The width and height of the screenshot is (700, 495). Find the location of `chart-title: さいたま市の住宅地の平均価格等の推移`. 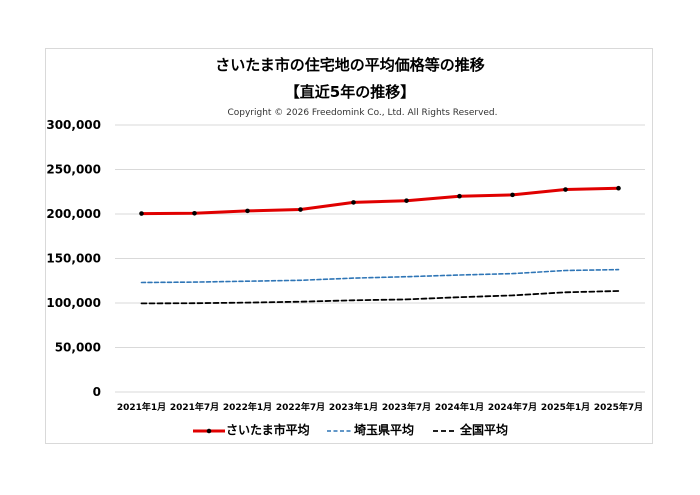

chart-title: さいたま市の住宅地の平均価格等の推移 is located at coordinates (350, 65).